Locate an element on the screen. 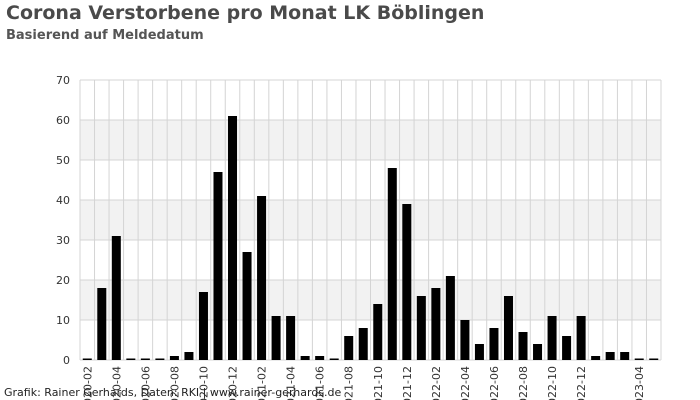 The width and height of the screenshot is (700, 400). y-tick-label: 30 is located at coordinates (63, 240).